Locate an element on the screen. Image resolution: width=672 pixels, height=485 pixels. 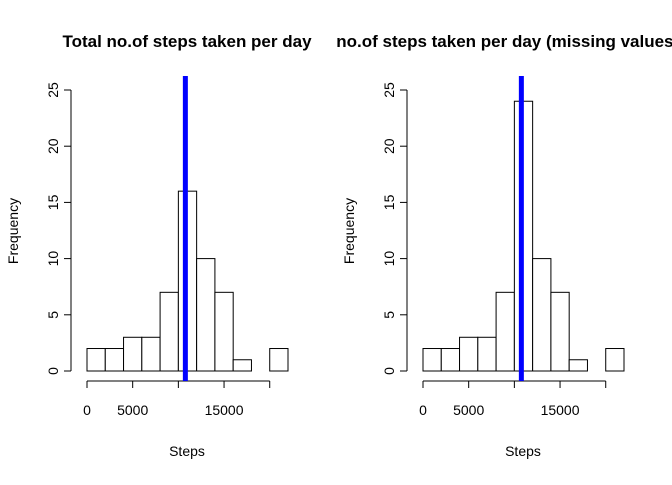
chart-title: Total no.of steps taken per day is located at coordinates (187, 41).